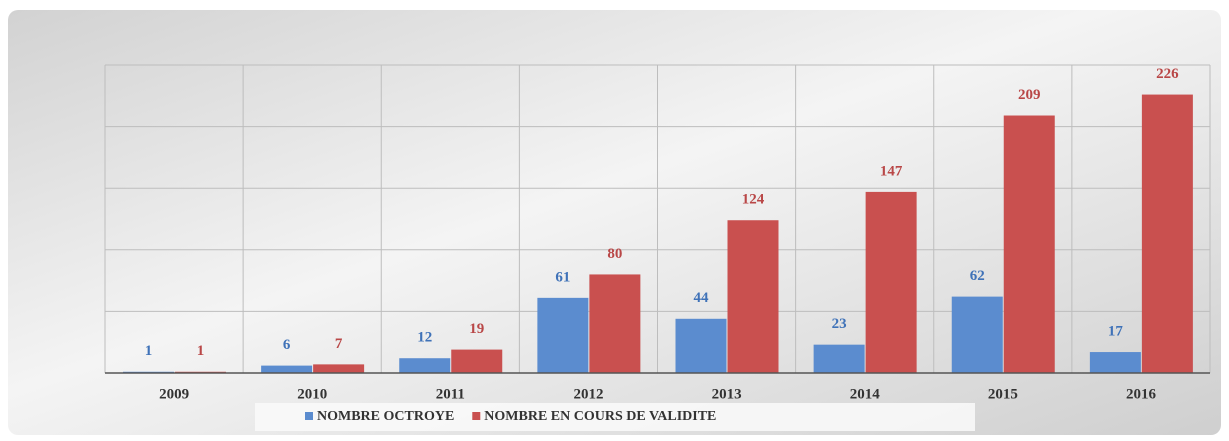 The image size is (1229, 441). What do you see at coordinates (753, 200) in the screenshot?
I see `data-label: 124` at bounding box center [753, 200].